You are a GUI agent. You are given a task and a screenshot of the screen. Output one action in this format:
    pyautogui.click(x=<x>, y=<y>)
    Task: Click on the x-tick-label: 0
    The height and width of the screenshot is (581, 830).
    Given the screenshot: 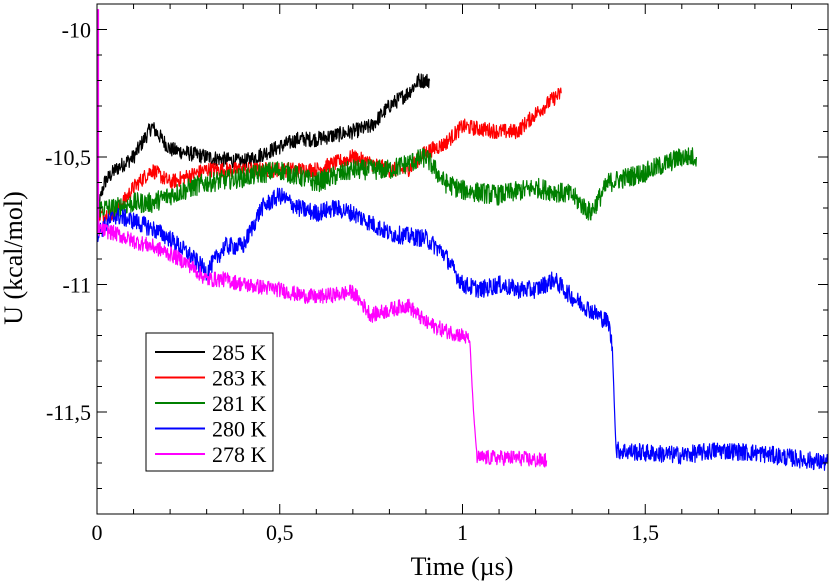 What is the action you would take?
    pyautogui.click(x=97, y=532)
    